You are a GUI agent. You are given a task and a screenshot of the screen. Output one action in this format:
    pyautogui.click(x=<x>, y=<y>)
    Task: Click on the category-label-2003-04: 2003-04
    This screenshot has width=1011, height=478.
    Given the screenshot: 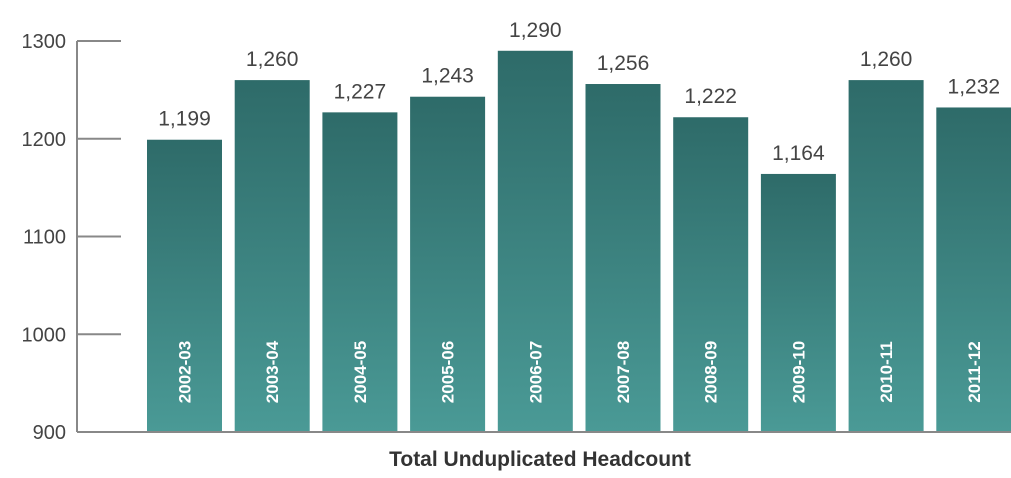 What is the action you would take?
    pyautogui.click(x=272, y=371)
    